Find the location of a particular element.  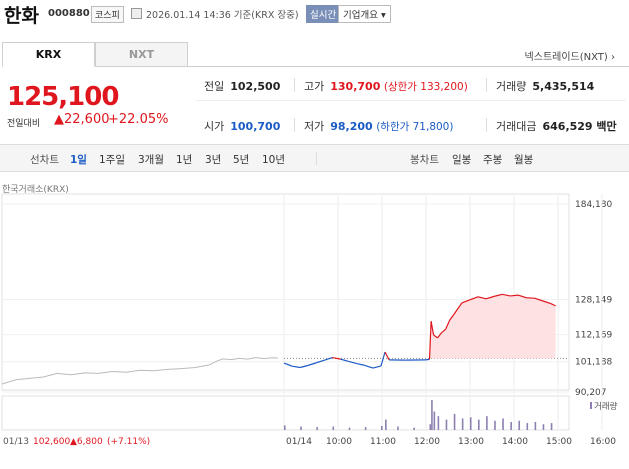

open-value: 100,700 is located at coordinates (255, 126).